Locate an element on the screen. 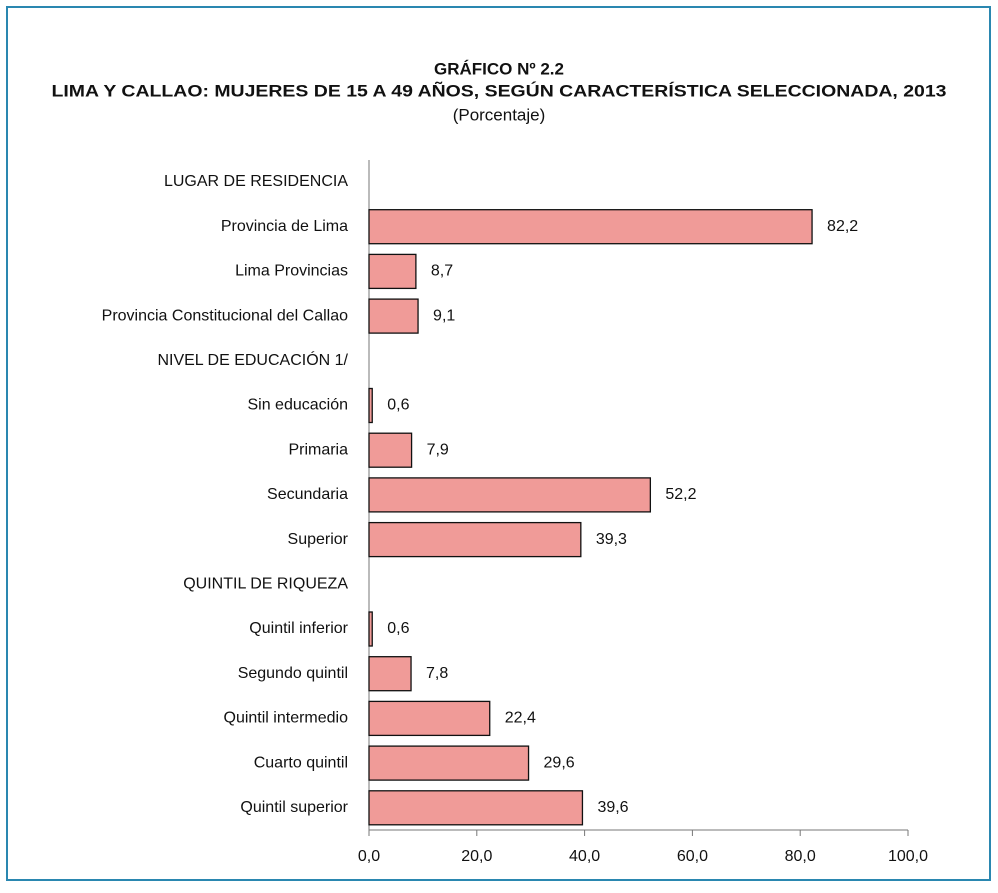 Image resolution: width=998 pixels, height=893 pixels. y-tick-label: Quintil inferior is located at coordinates (298, 628).